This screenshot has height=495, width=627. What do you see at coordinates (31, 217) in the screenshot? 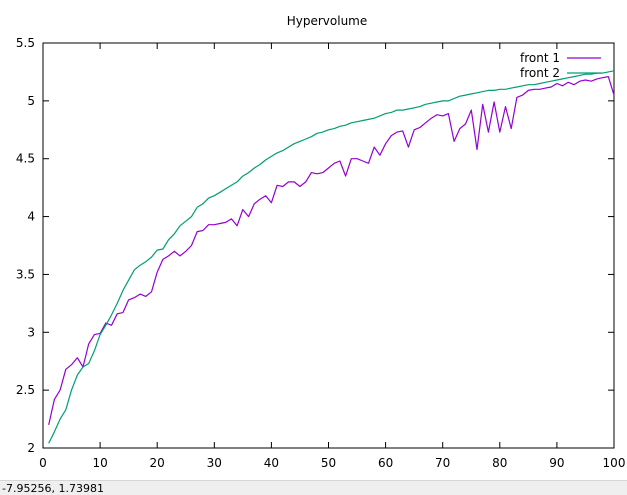
I see `y-tick-label: 4` at bounding box center [31, 217].